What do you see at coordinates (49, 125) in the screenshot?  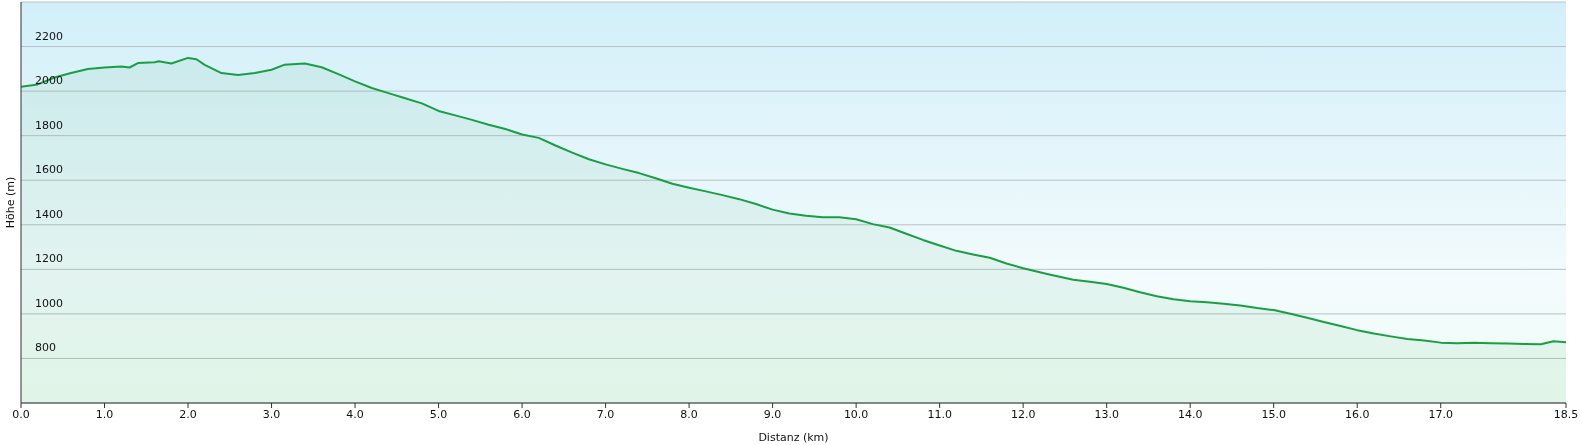 I see `y-tick-label: 1800` at bounding box center [49, 125].